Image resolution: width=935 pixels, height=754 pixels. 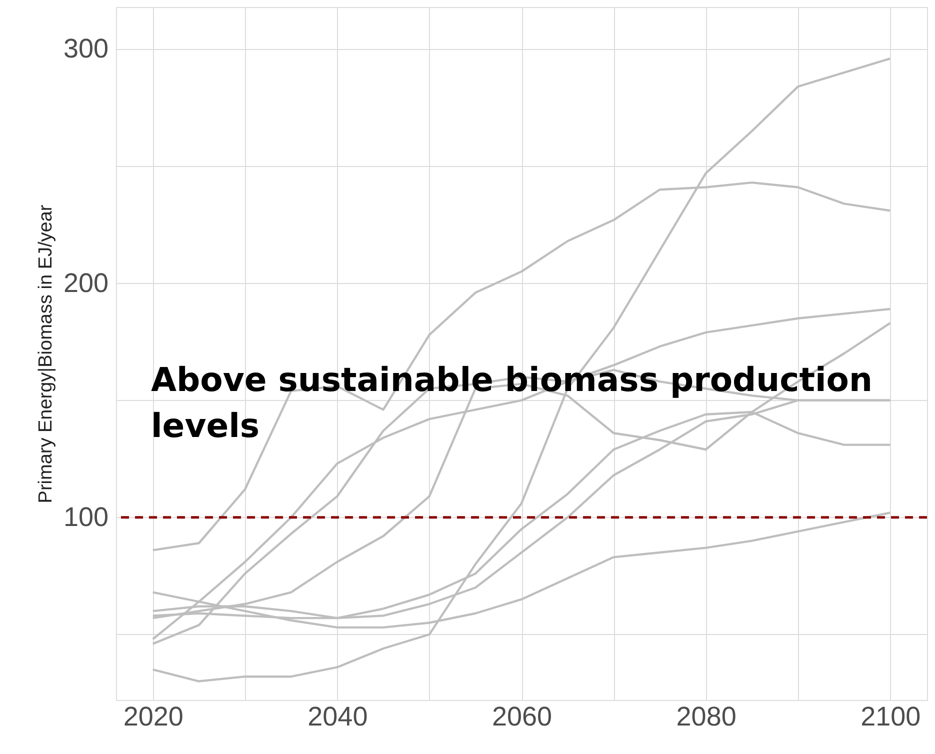 I want to click on x-tick-label: 2060, so click(x=522, y=717).